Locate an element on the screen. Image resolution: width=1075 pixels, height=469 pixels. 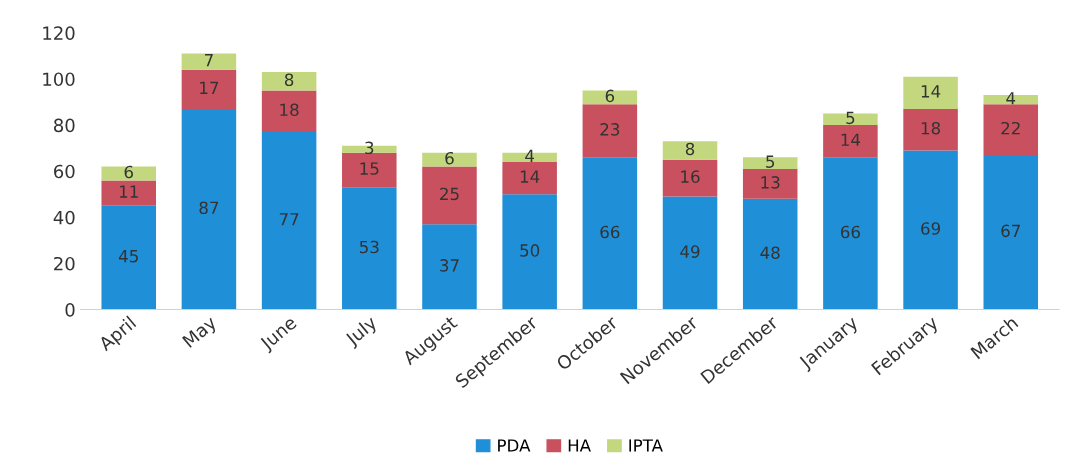
data-label: 77 is located at coordinates (289, 219).